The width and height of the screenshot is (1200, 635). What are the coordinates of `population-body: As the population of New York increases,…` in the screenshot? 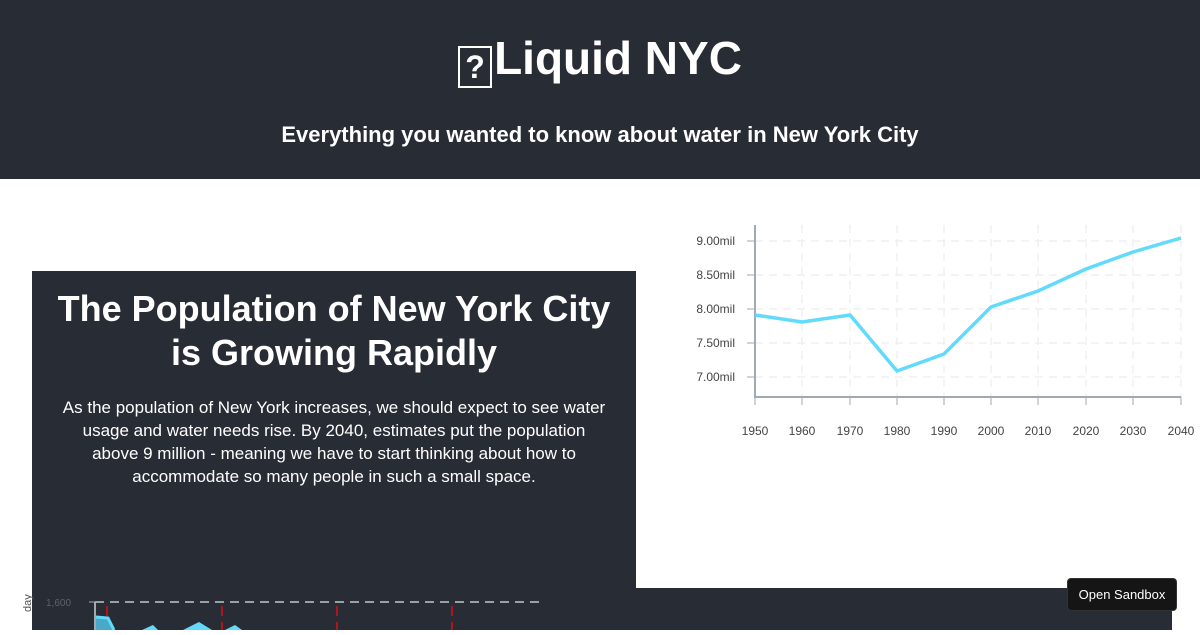 It's located at (334, 442).